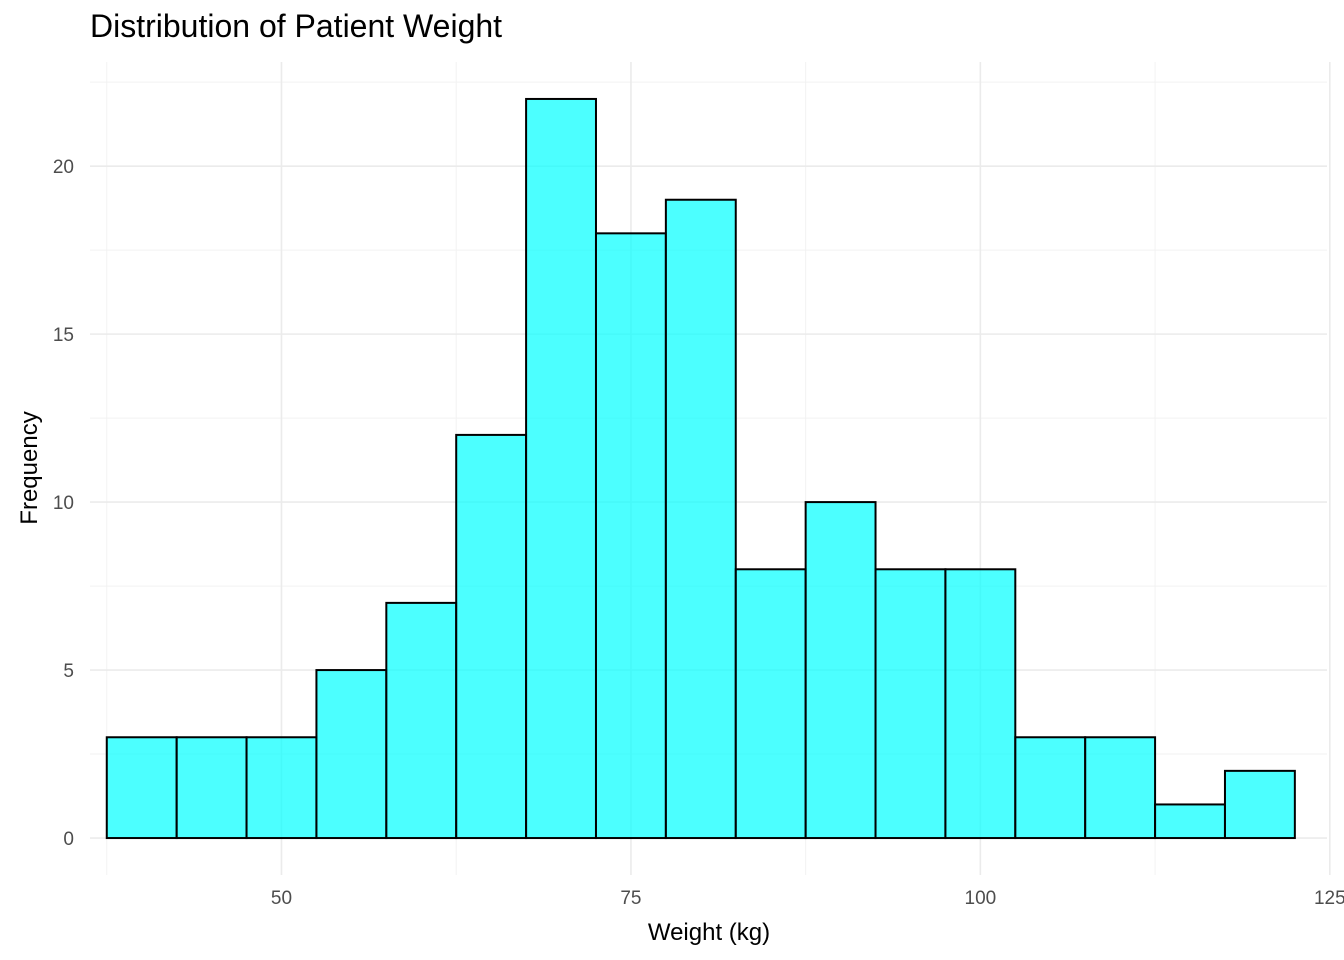 The width and height of the screenshot is (1344, 960). What do you see at coordinates (630, 898) in the screenshot?
I see `x-tick-label: 75` at bounding box center [630, 898].